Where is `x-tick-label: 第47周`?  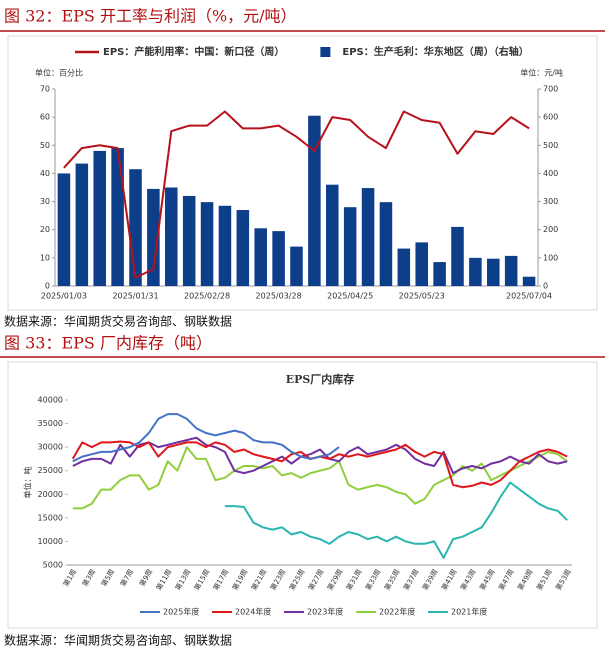 x-tick-label: 第47周 is located at coordinates (505, 580).